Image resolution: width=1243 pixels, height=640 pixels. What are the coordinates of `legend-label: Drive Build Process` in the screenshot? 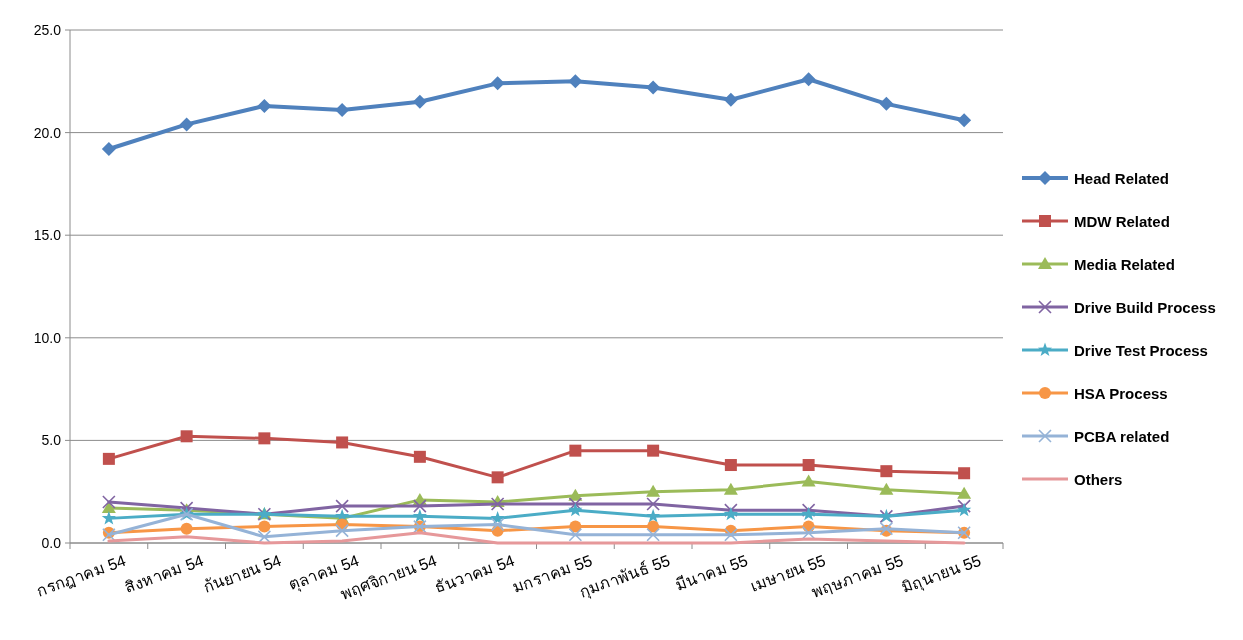 It's located at (1145, 307).